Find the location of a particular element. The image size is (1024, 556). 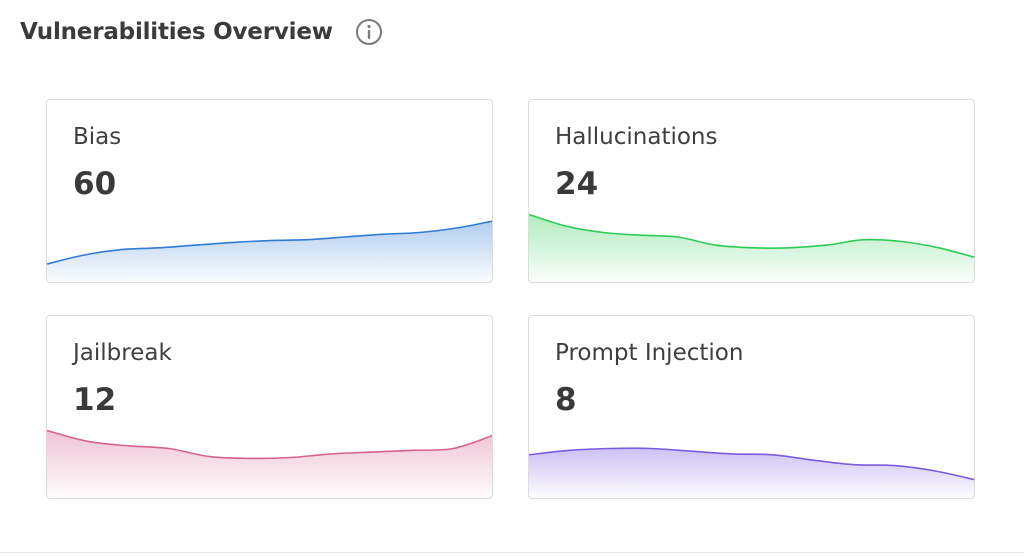

bias-trend-line is located at coordinates (270, 242).